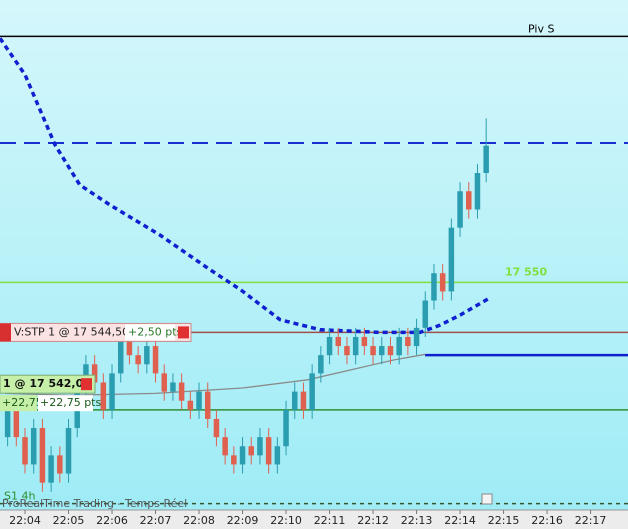 Image resolution: width=628 pixels, height=529 pixels. What do you see at coordinates (5, 332) in the screenshot?
I see `order-handle` at bounding box center [5, 332].